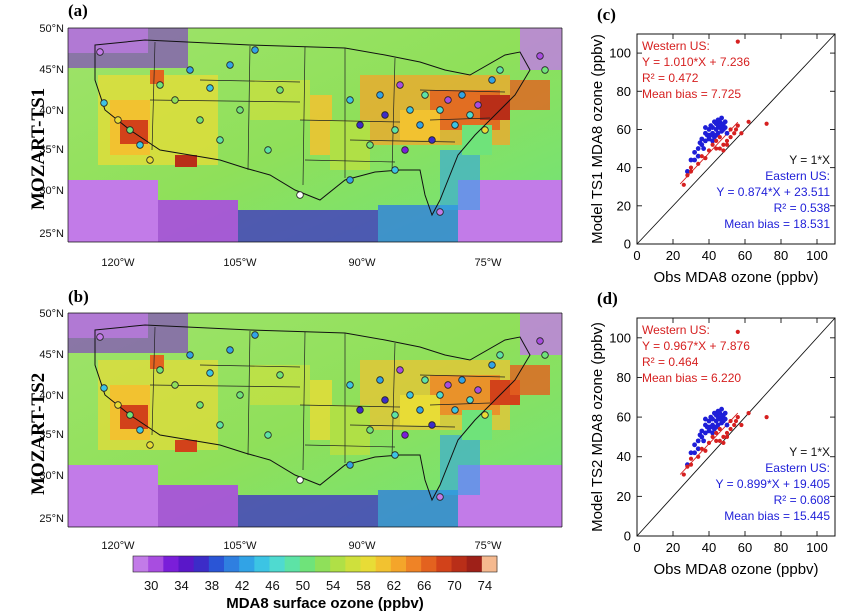  I want to click on western-annotation: Mean bias = 7.725, so click(691, 94).